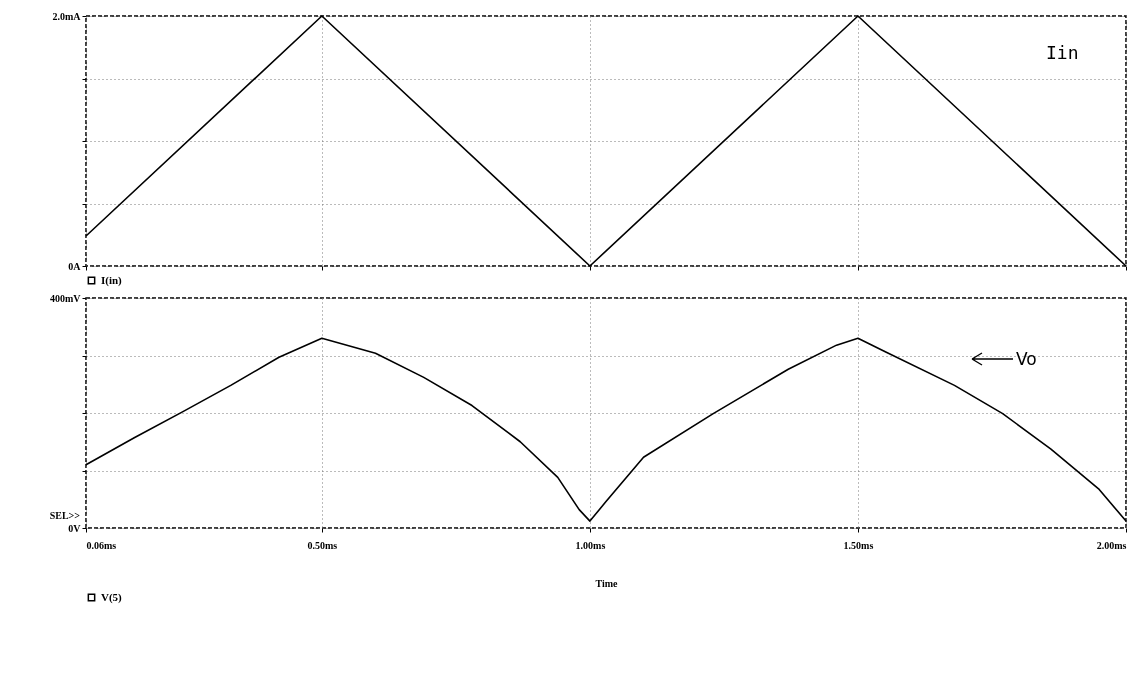 The image size is (1145, 698). I want to click on x-tick-label: 2.00ms, so click(1111, 545).